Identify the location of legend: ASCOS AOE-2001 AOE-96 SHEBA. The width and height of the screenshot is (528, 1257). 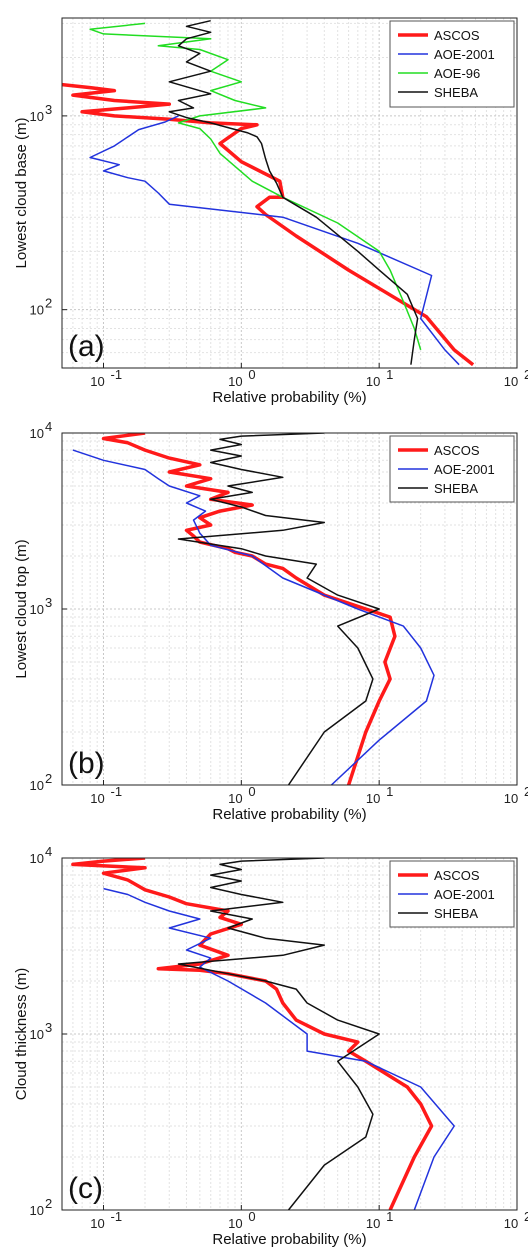
(452, 64).